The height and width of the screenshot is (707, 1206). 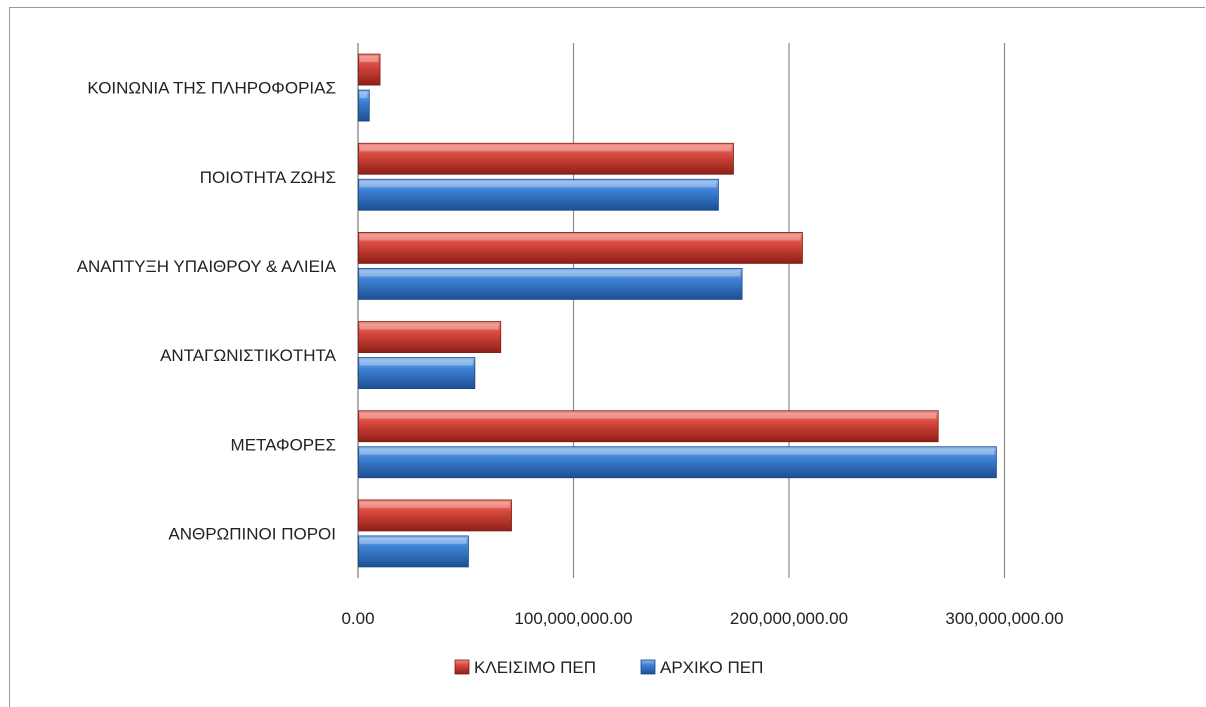 I want to click on category-label: ΑΝΑΠΤΥΞΗ ΥΠΑΙΘΡΟΥ & ΑΛΙΕΙΑ, so click(x=207, y=266).